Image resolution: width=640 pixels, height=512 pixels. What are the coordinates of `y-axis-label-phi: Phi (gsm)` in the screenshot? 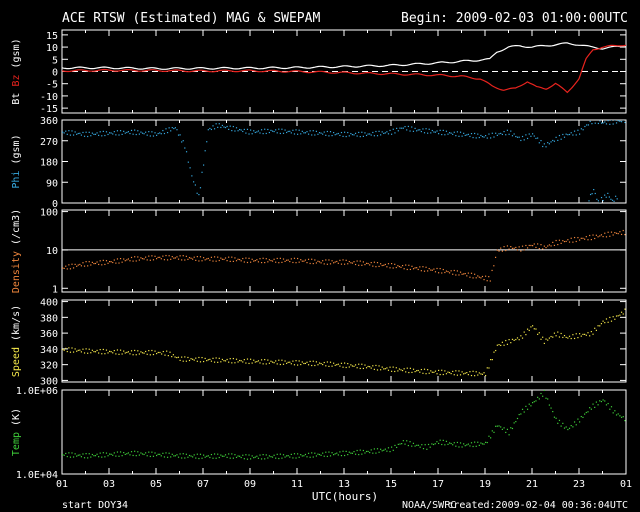 It's located at (16, 161).